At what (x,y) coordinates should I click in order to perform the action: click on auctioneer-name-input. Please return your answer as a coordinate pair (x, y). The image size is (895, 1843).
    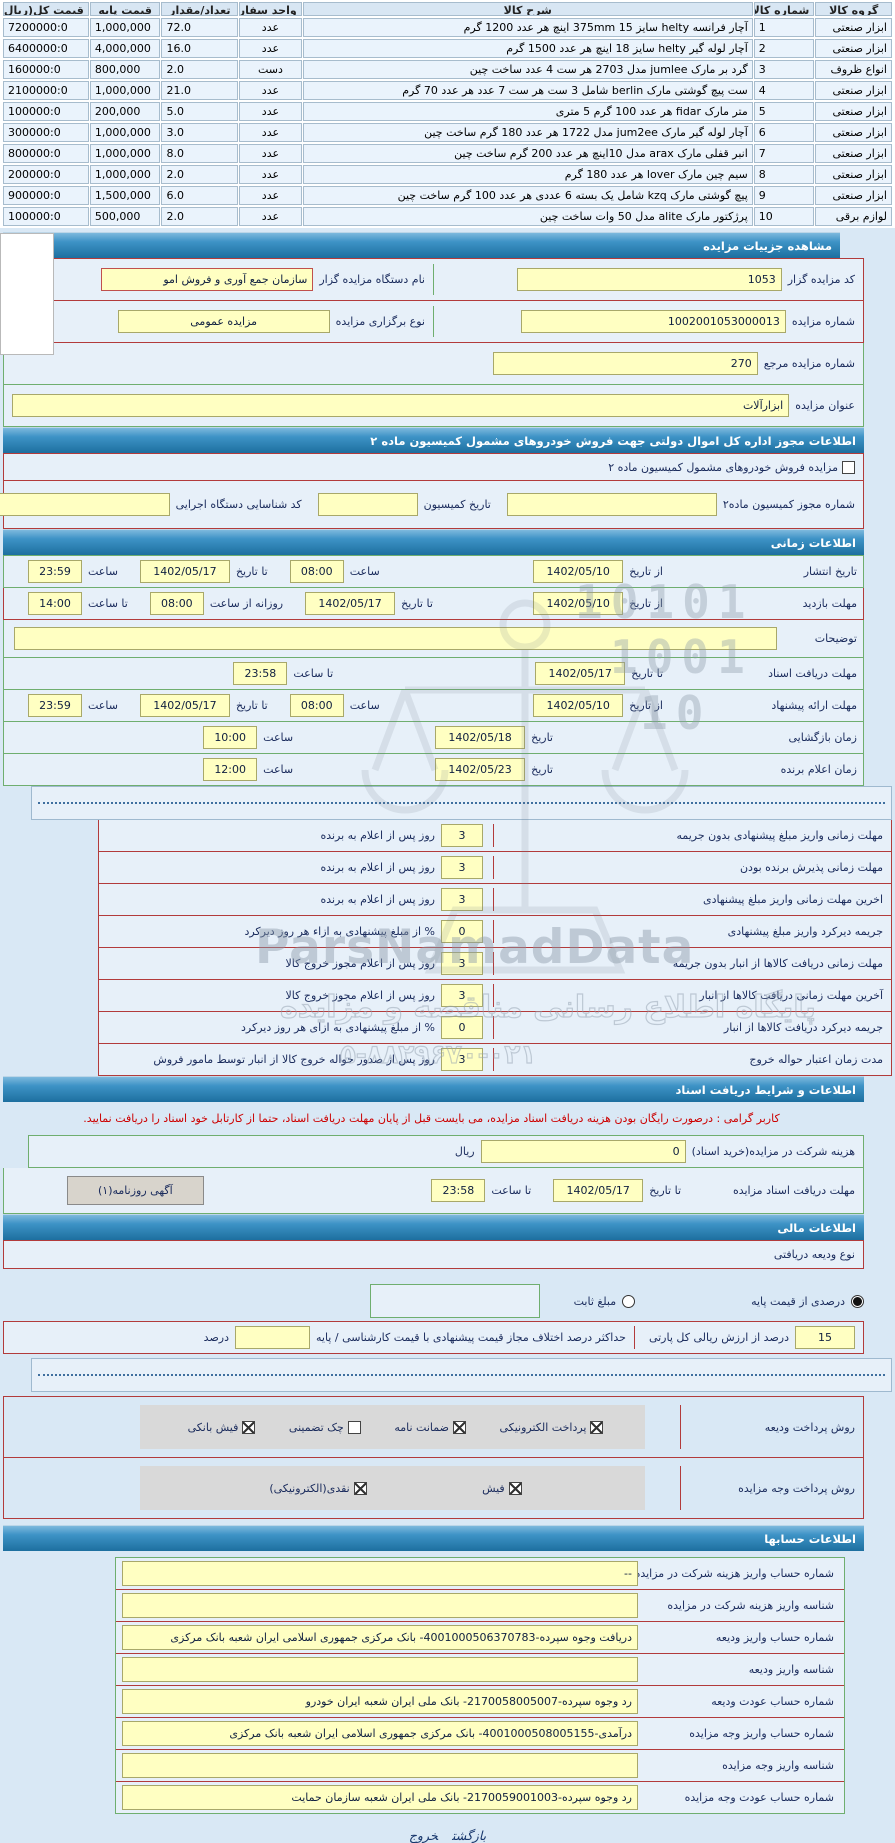
    Looking at the image, I should click on (207, 279).